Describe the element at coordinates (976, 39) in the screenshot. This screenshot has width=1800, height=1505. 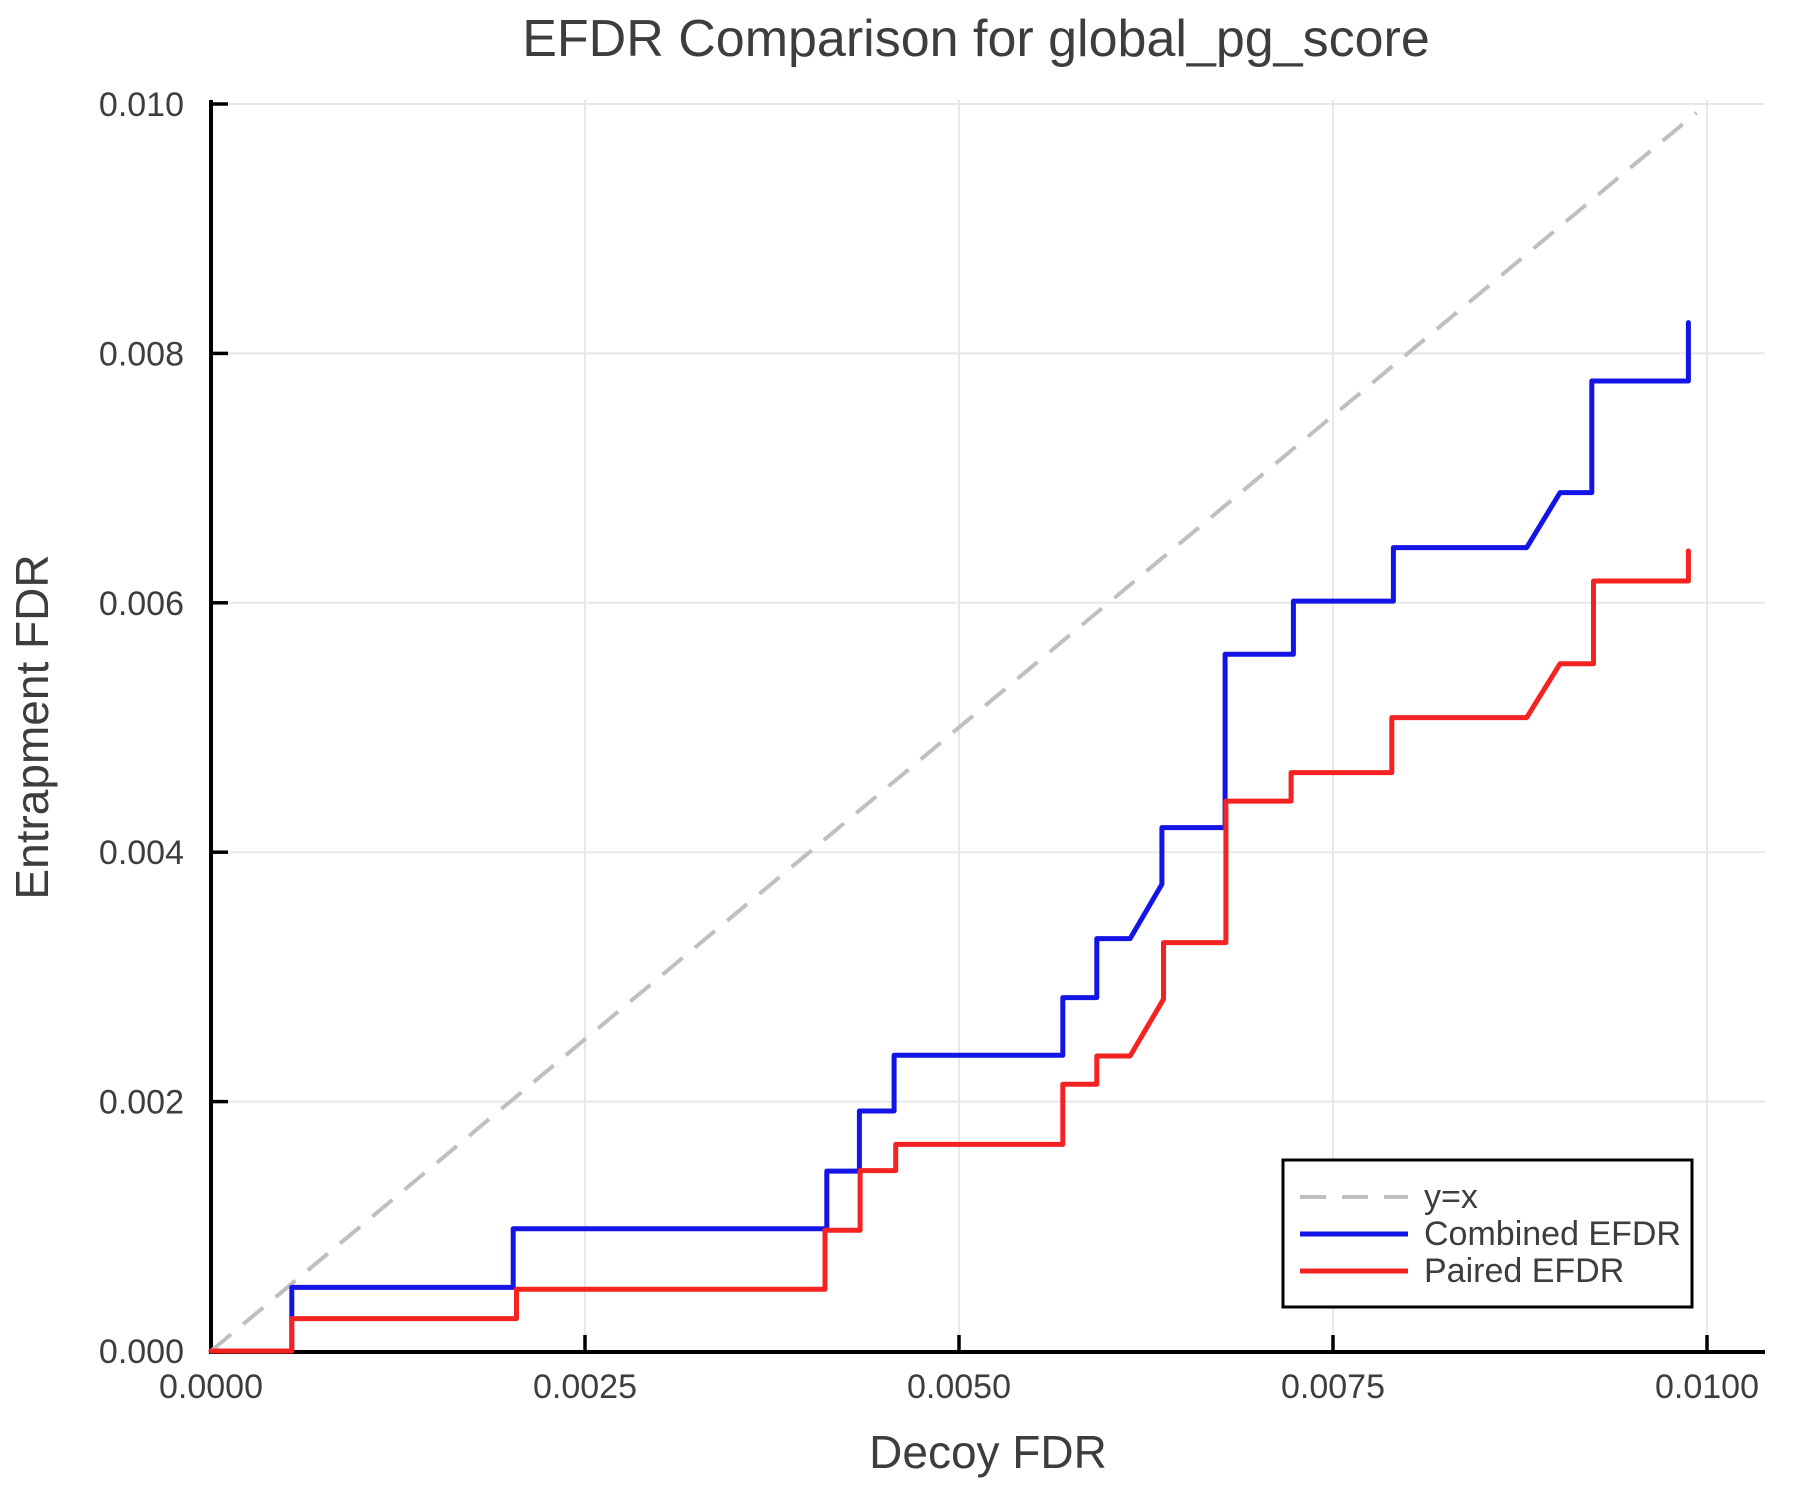
I see `chart-title: EFDR Comparison for global_pg_score` at that location.